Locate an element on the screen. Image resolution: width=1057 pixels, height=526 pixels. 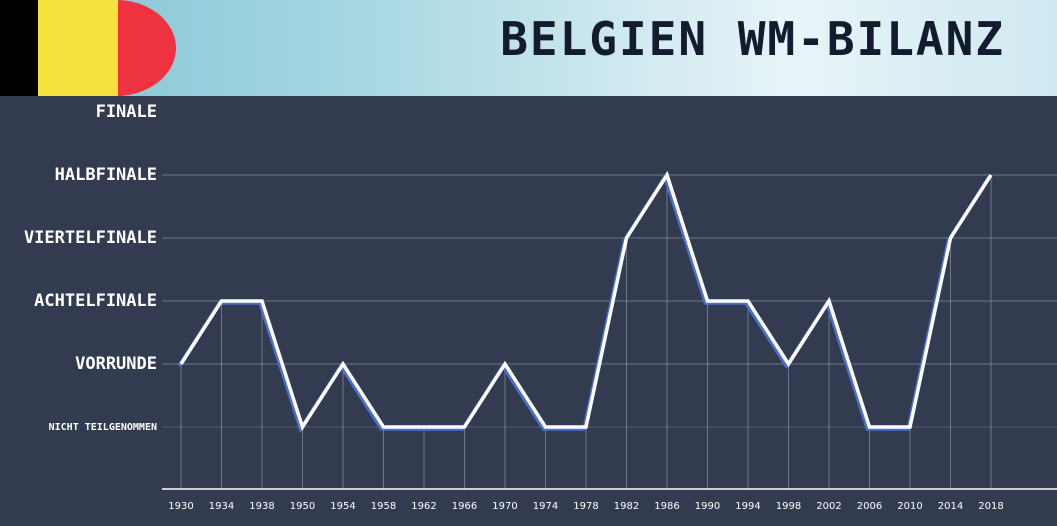
x-tick-label: 1954 is located at coordinates (342, 506).